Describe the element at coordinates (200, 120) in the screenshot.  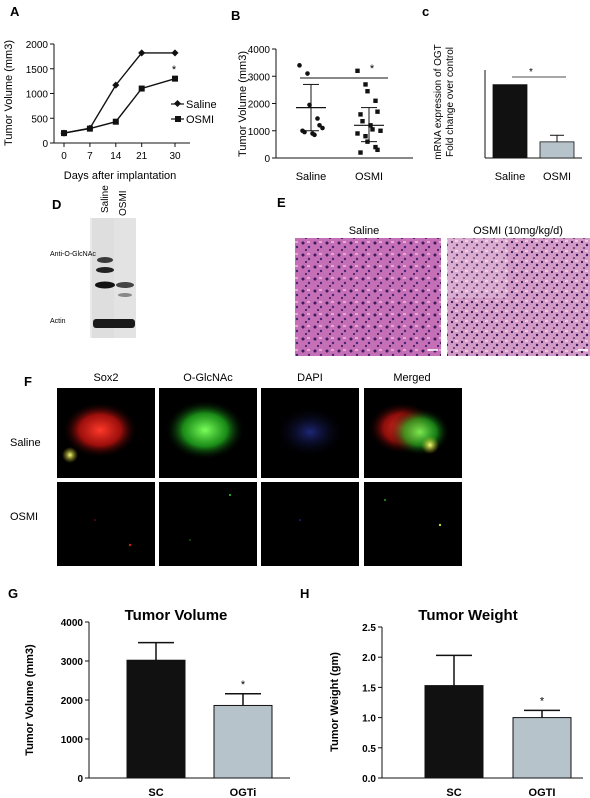
I see `legend-label-osmi: OSMI` at that location.